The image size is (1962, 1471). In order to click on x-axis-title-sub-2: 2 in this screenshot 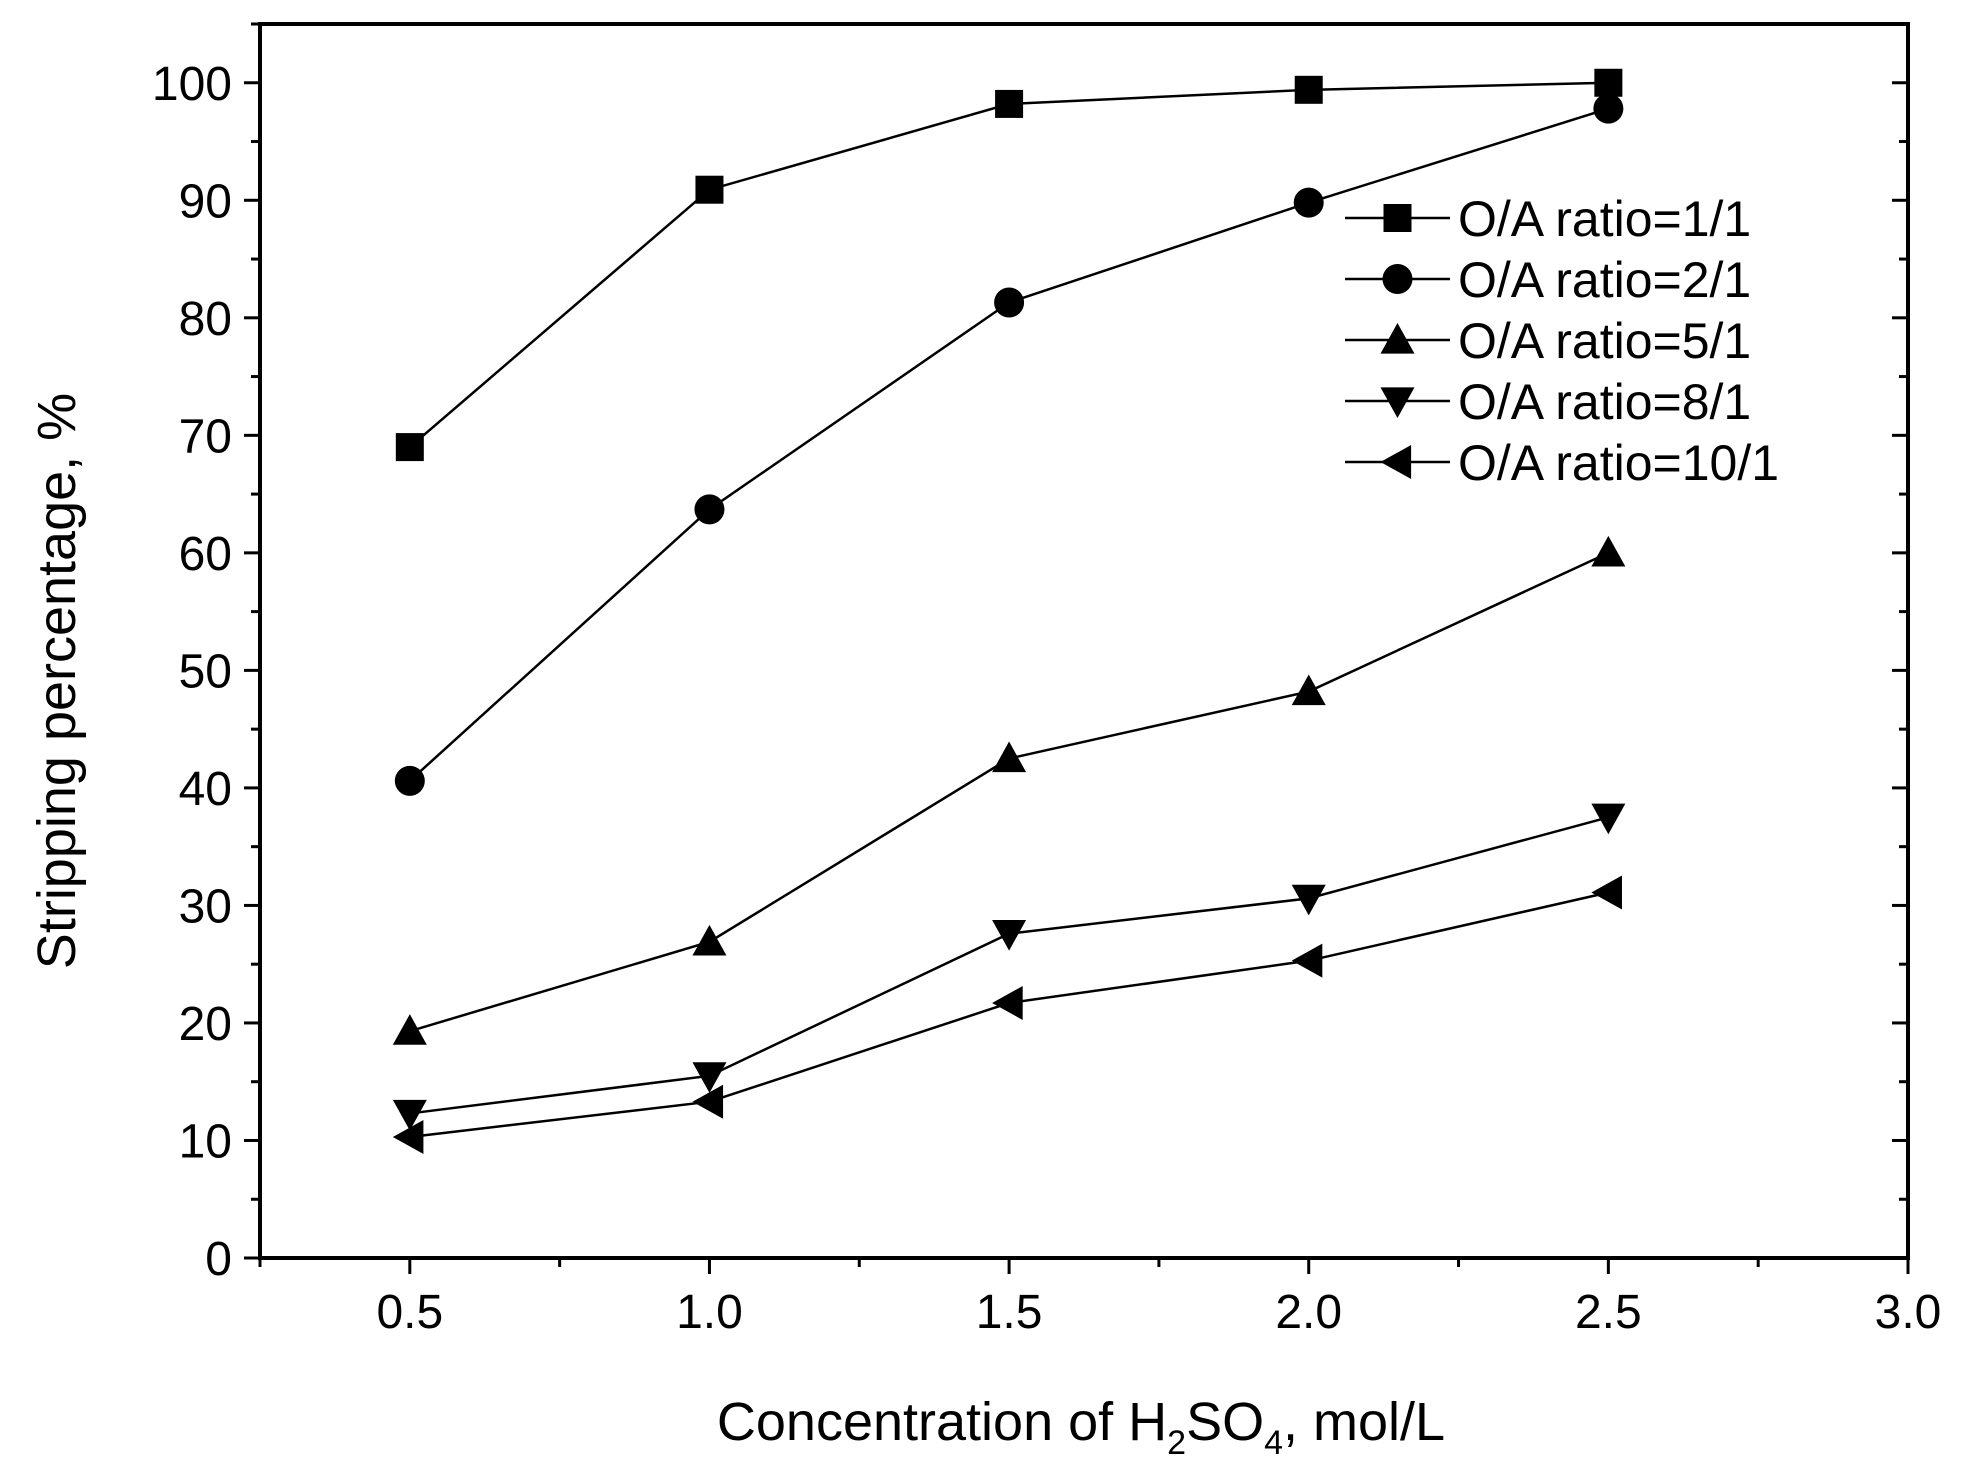, I will do `click(1176, 1443)`.